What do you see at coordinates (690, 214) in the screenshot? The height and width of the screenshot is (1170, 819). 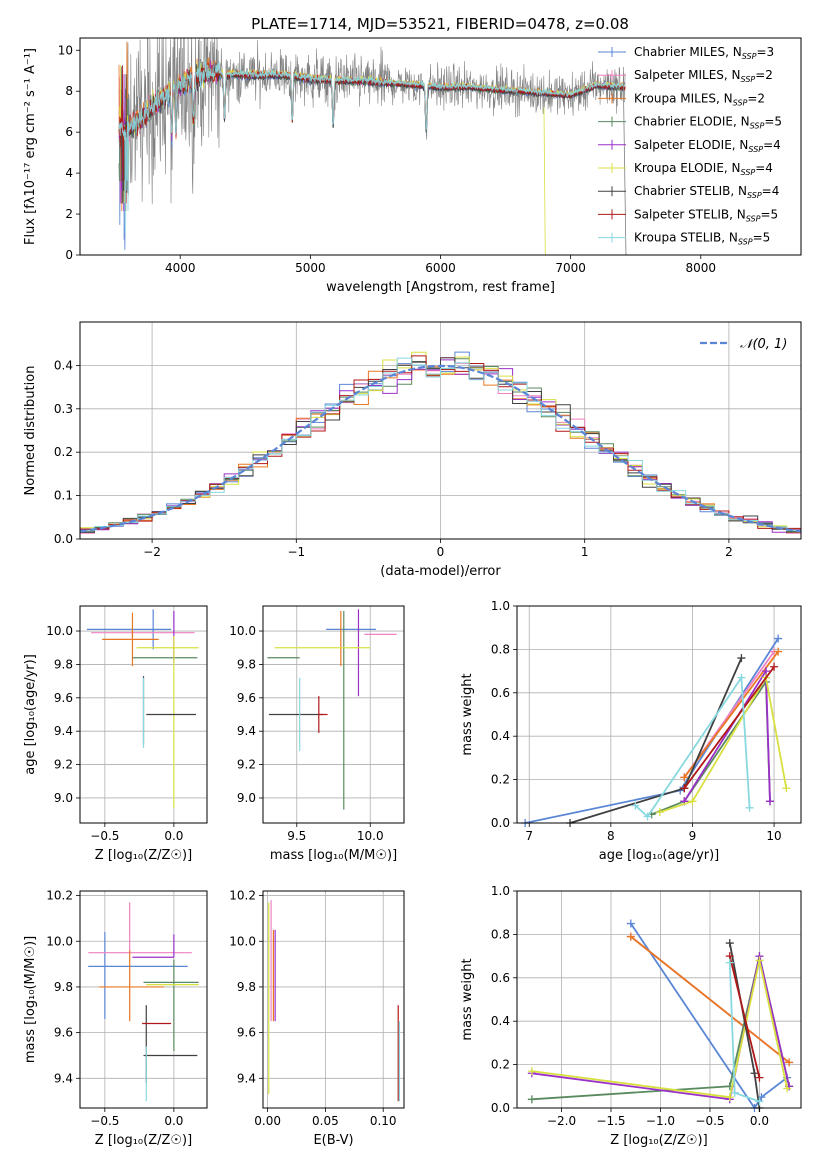 I see `legend-label-text: Salpeter STELIB, N` at bounding box center [690, 214].